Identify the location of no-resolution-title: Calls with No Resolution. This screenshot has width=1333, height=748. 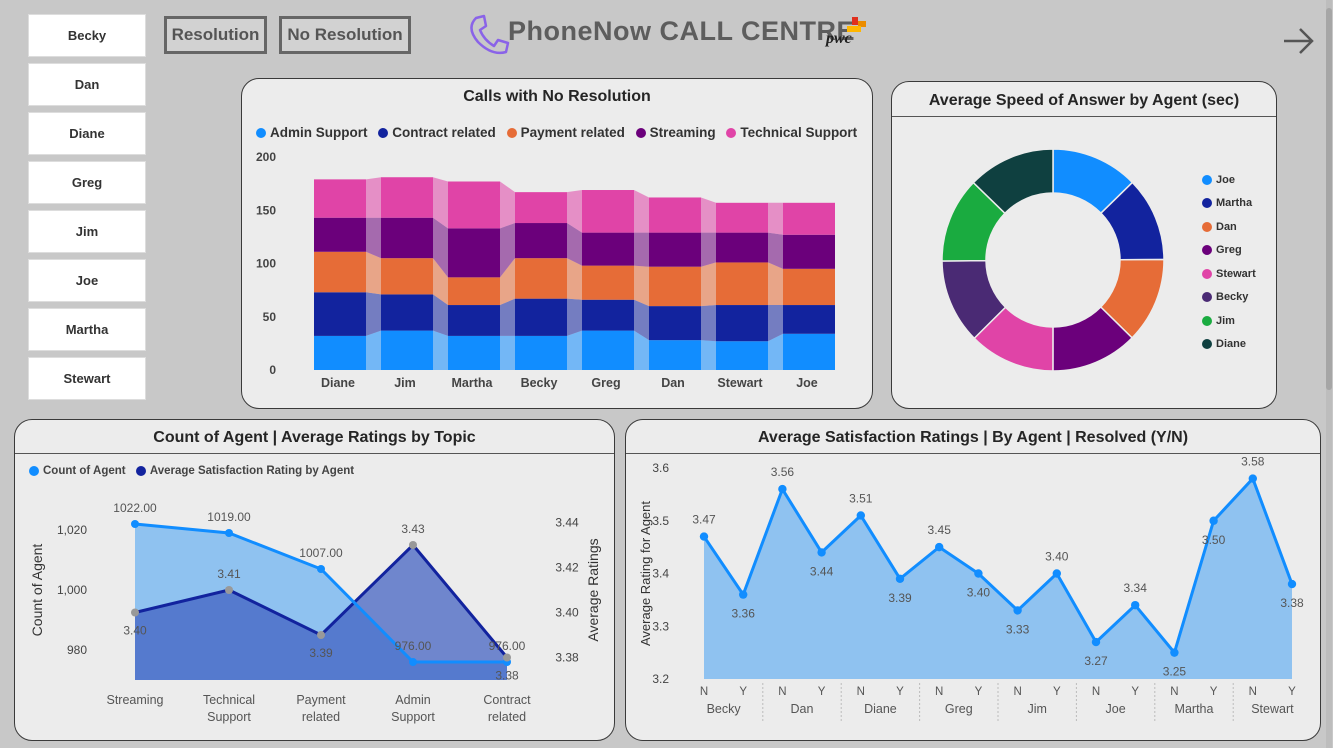
(557, 96).